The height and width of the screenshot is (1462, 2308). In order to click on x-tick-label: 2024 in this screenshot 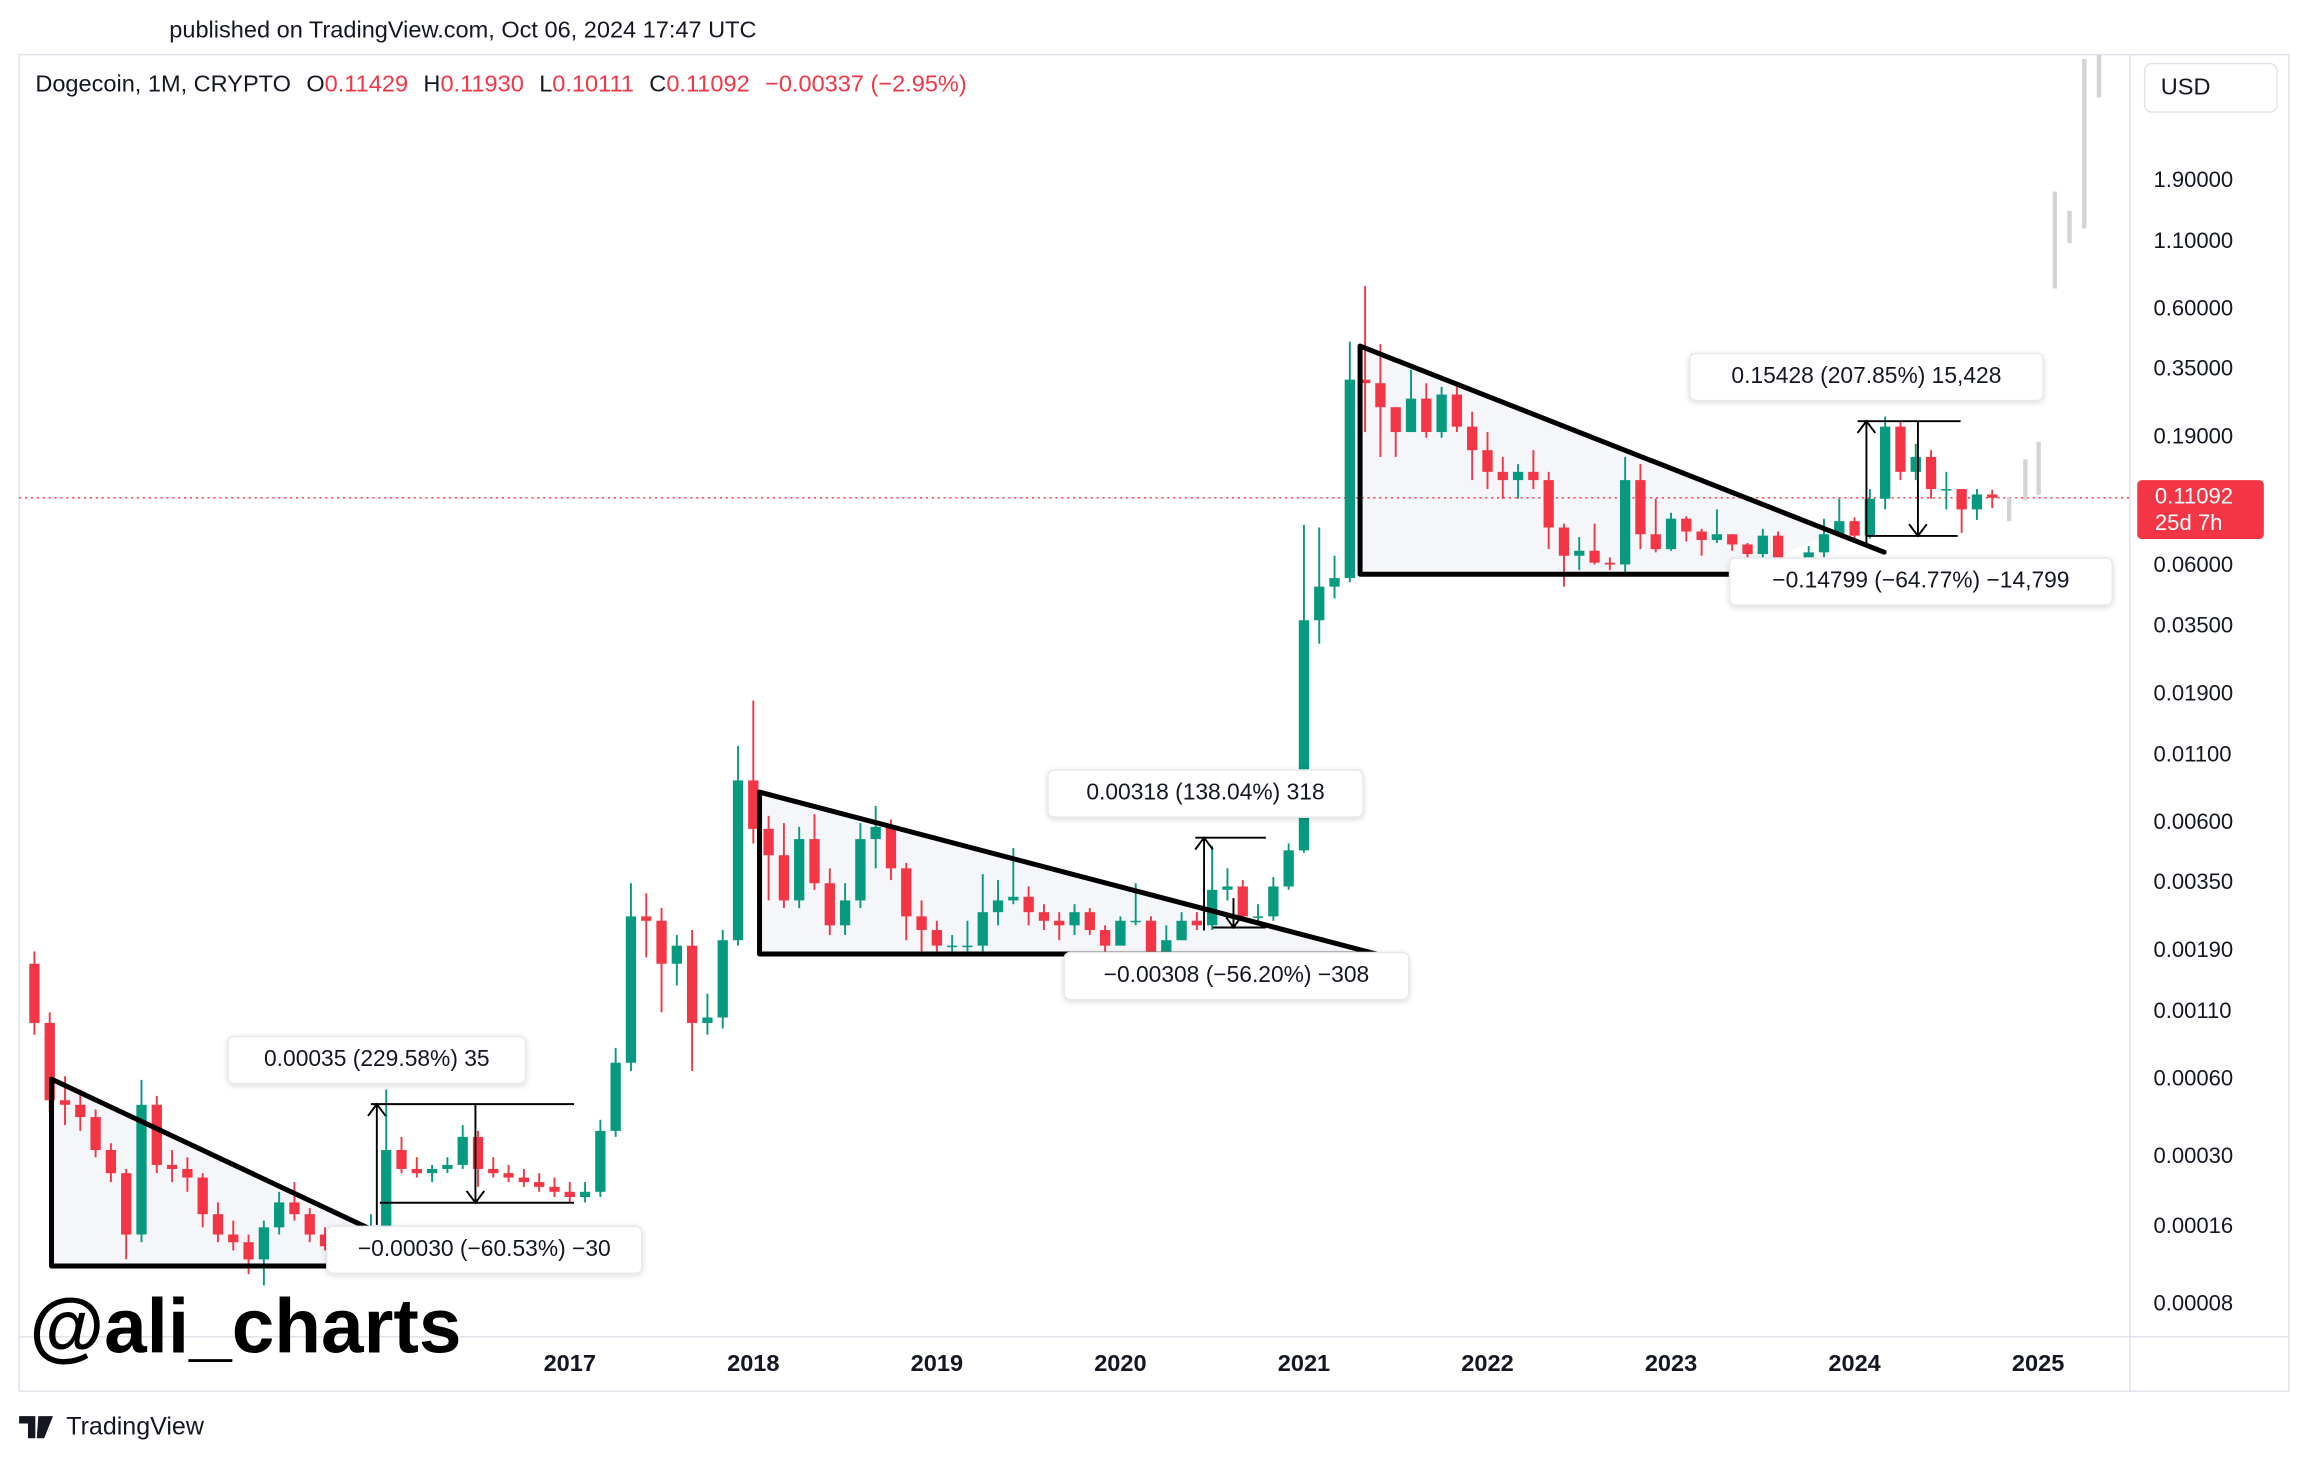, I will do `click(1854, 1363)`.